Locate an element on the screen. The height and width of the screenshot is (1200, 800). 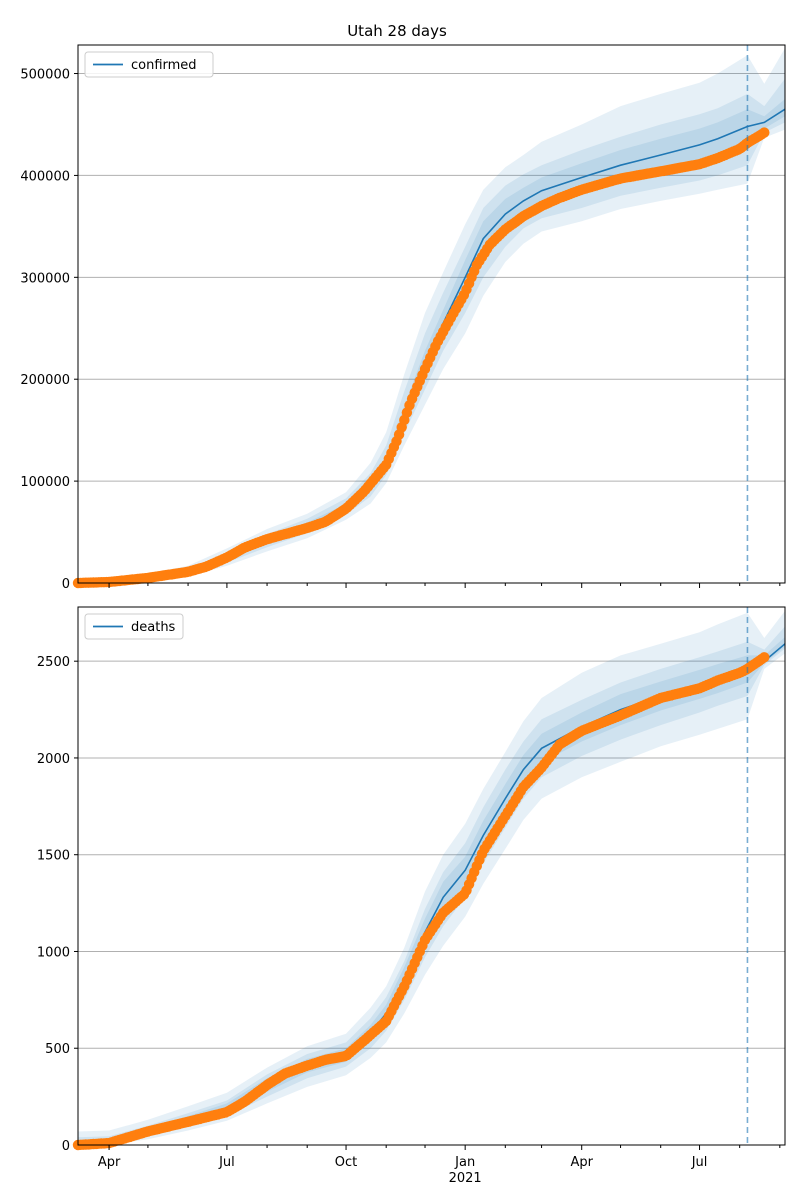
y-tick-label: 300000 is located at coordinates (45, 278).